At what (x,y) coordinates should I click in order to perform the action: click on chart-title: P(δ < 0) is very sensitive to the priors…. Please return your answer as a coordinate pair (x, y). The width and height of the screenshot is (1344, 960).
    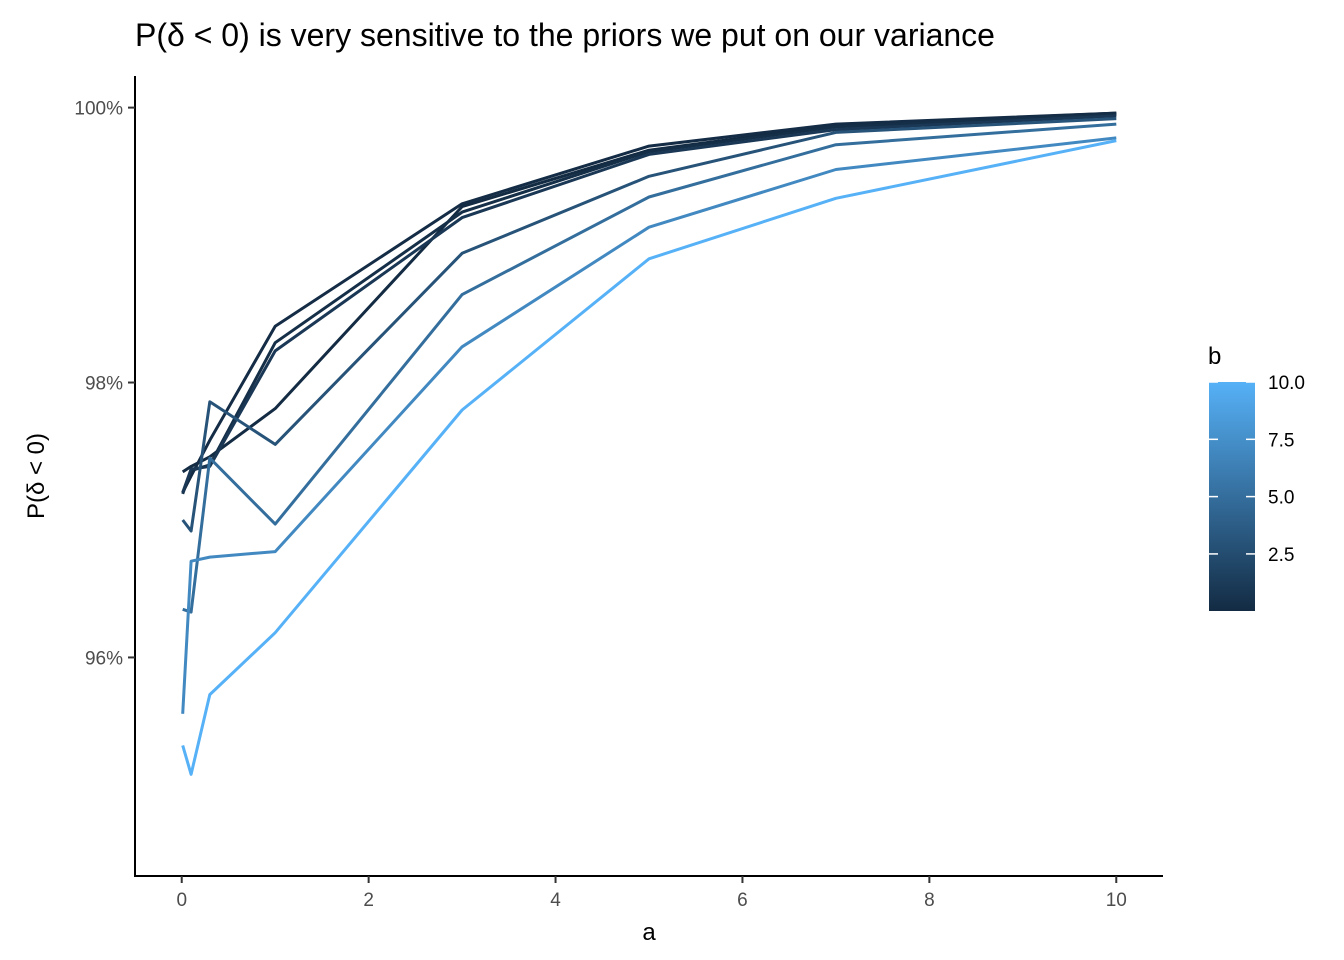
    Looking at the image, I should click on (565, 35).